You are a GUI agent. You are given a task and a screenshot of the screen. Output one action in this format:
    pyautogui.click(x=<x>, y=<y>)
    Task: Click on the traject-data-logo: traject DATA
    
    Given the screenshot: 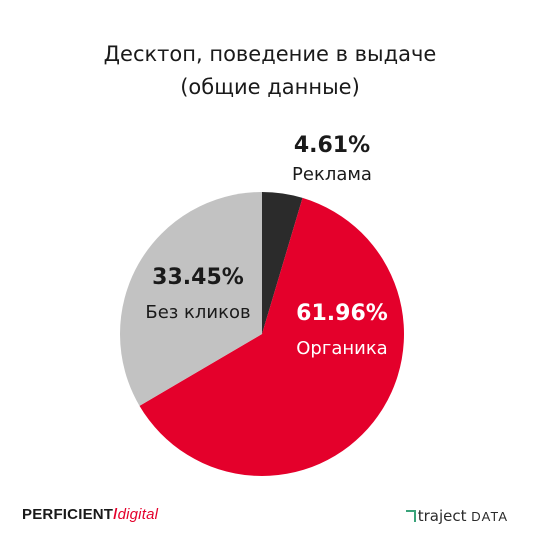 What is the action you would take?
    pyautogui.click(x=456, y=516)
    